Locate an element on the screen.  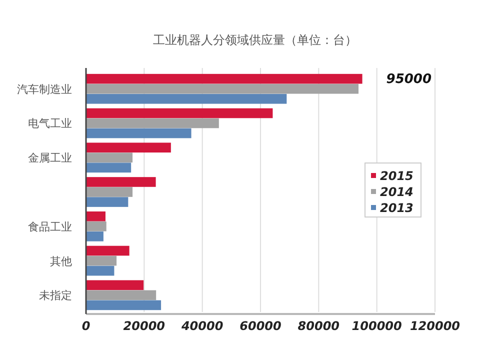
x-tick-label: 100000 is located at coordinates (377, 326).